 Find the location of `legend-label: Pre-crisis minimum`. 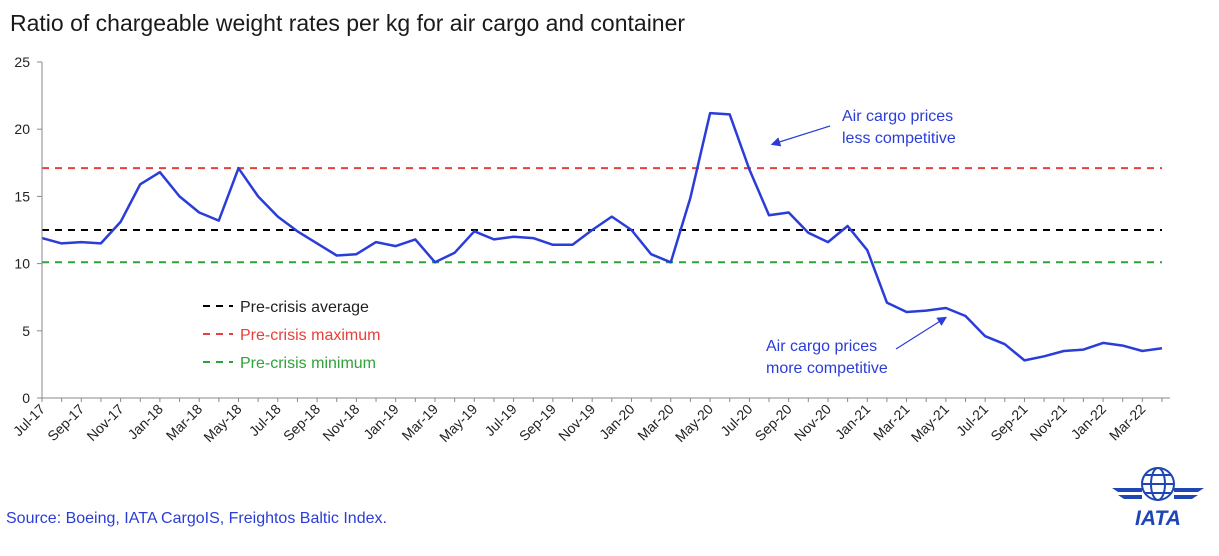

legend-label: Pre-crisis minimum is located at coordinates (308, 363).